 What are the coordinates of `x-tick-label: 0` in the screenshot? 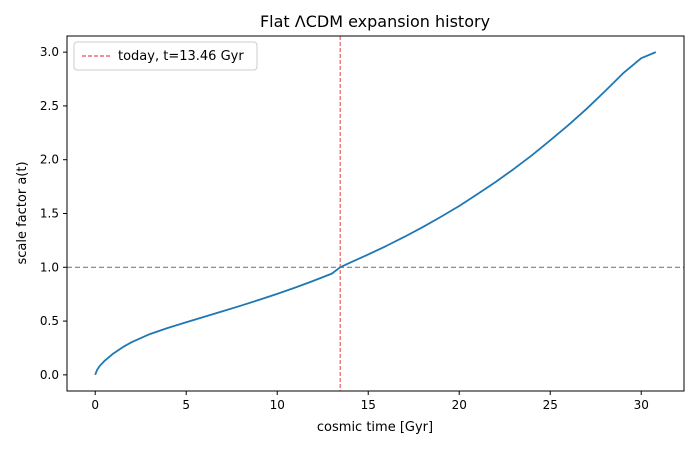 It's located at (95, 405).